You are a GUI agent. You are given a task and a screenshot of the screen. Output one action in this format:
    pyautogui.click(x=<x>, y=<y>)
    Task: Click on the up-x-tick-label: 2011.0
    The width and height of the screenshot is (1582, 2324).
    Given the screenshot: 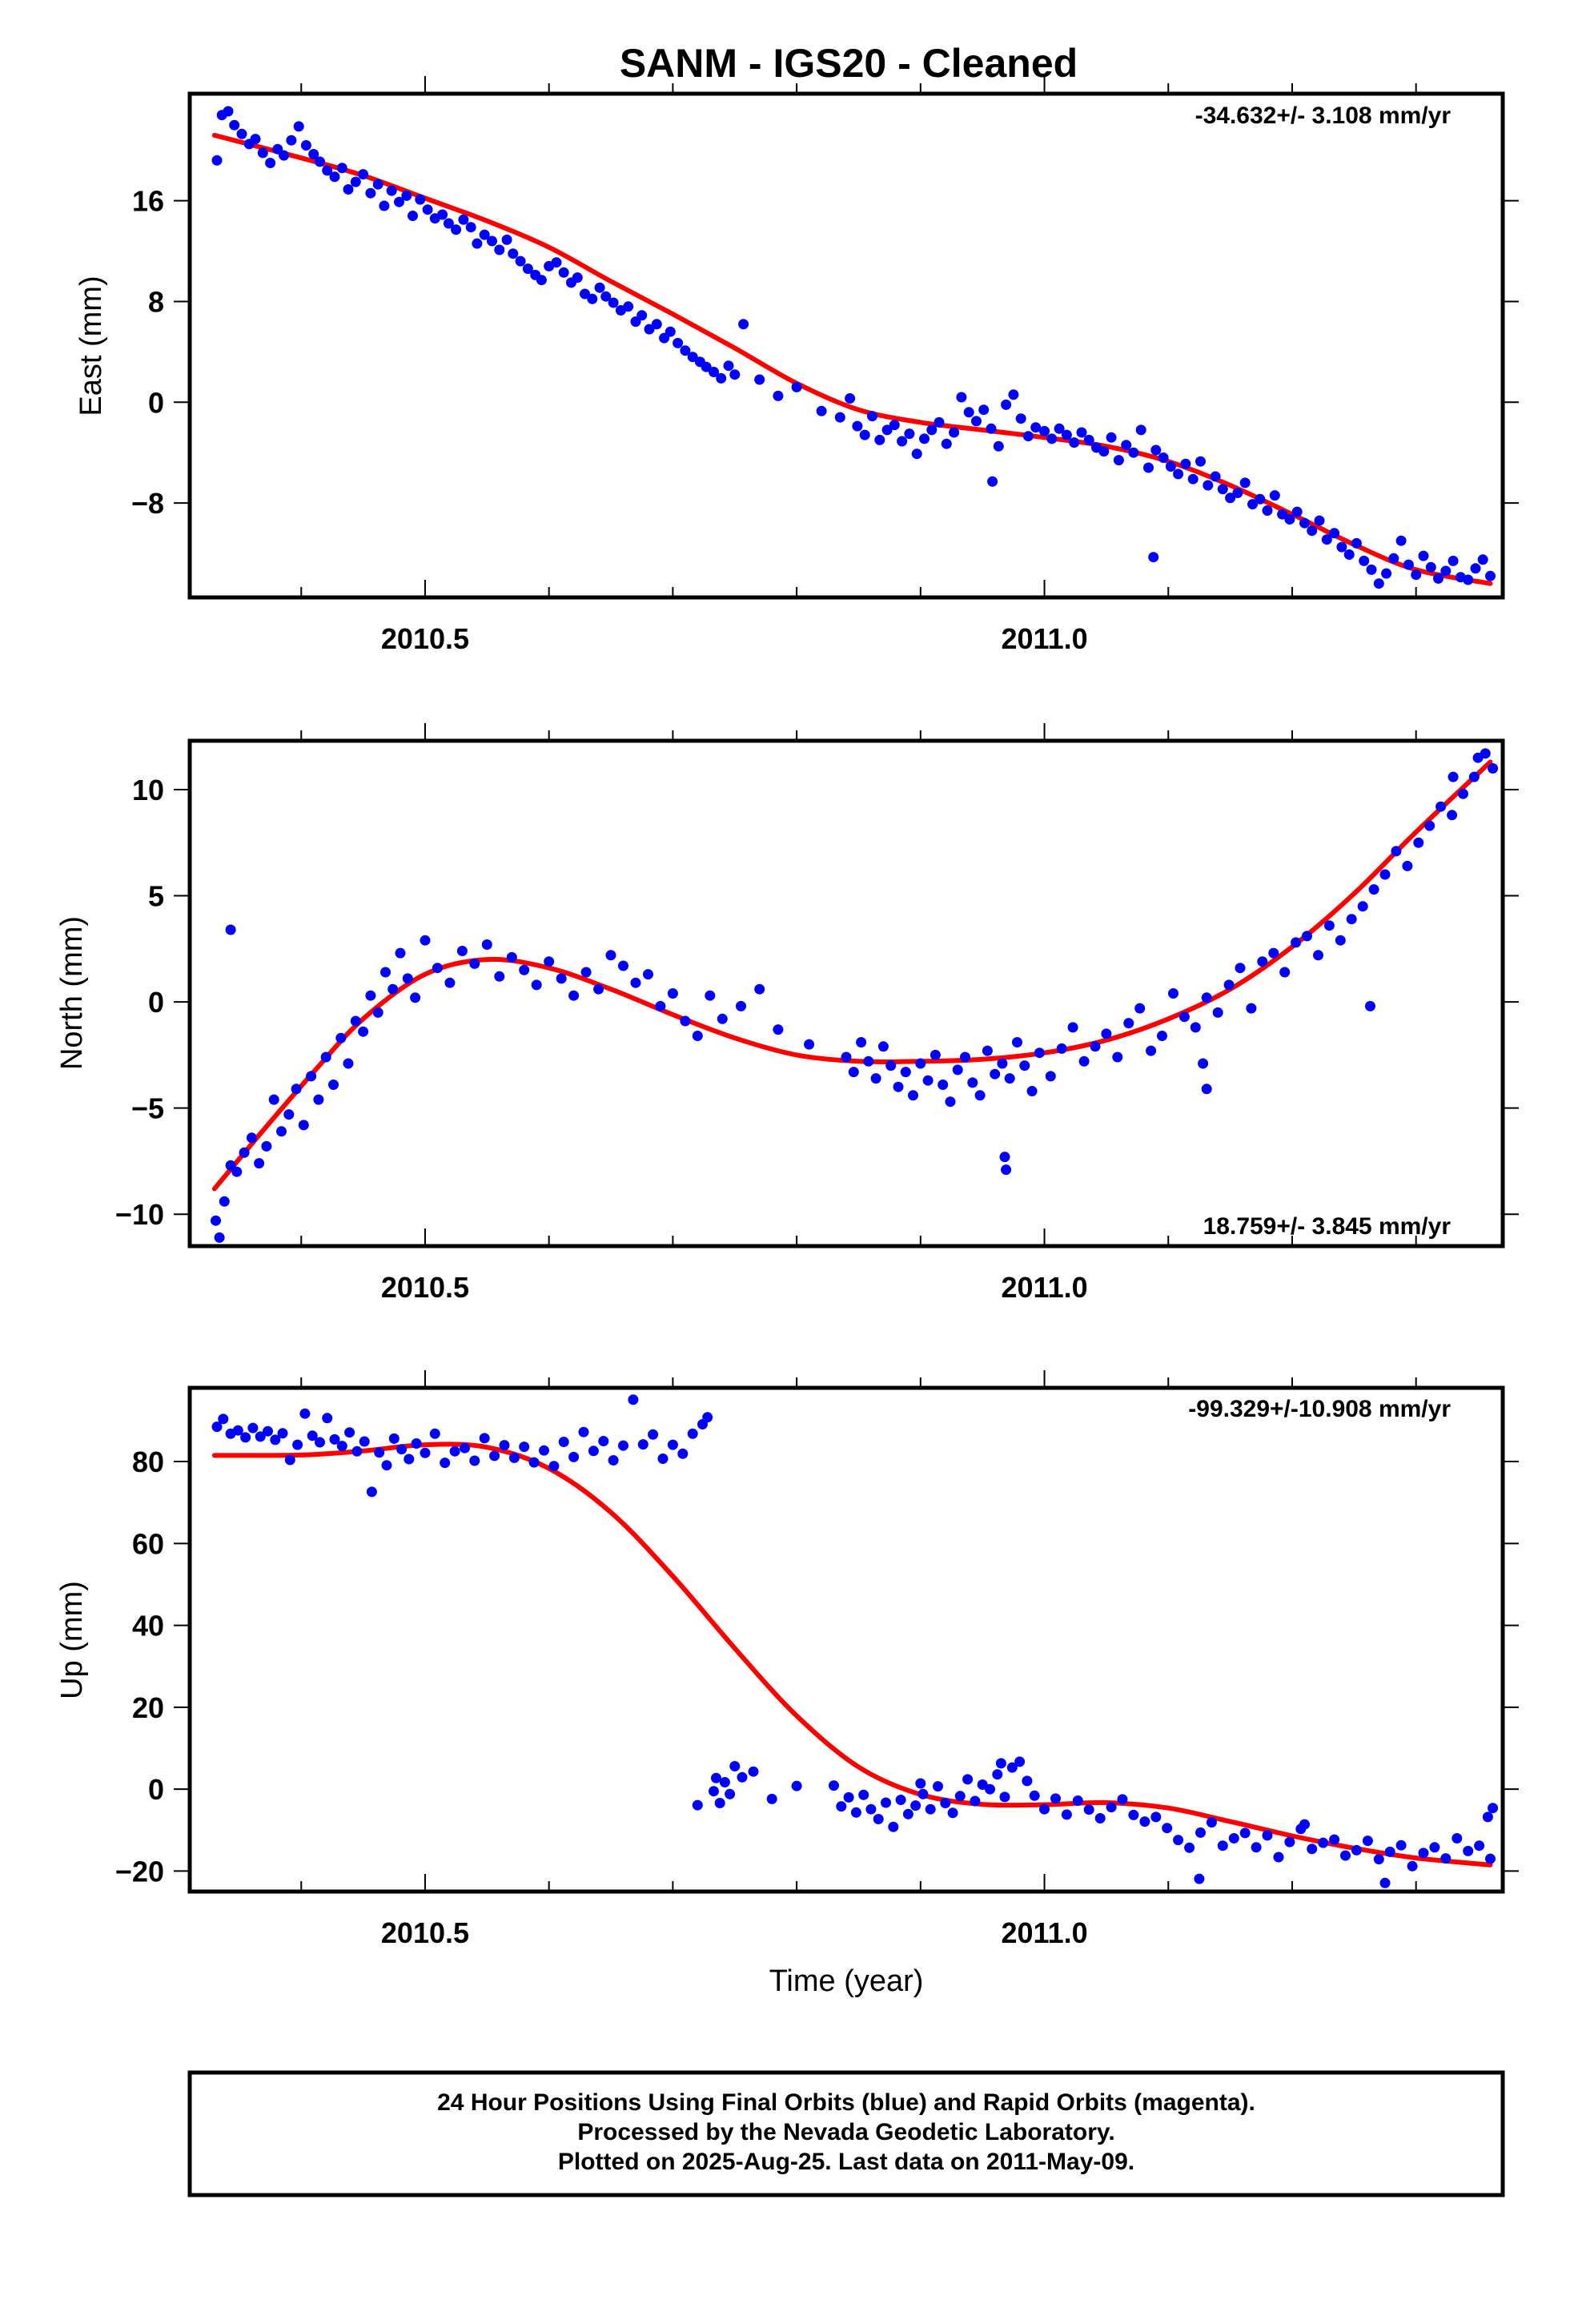 What is the action you would take?
    pyautogui.click(x=1044, y=1932)
    